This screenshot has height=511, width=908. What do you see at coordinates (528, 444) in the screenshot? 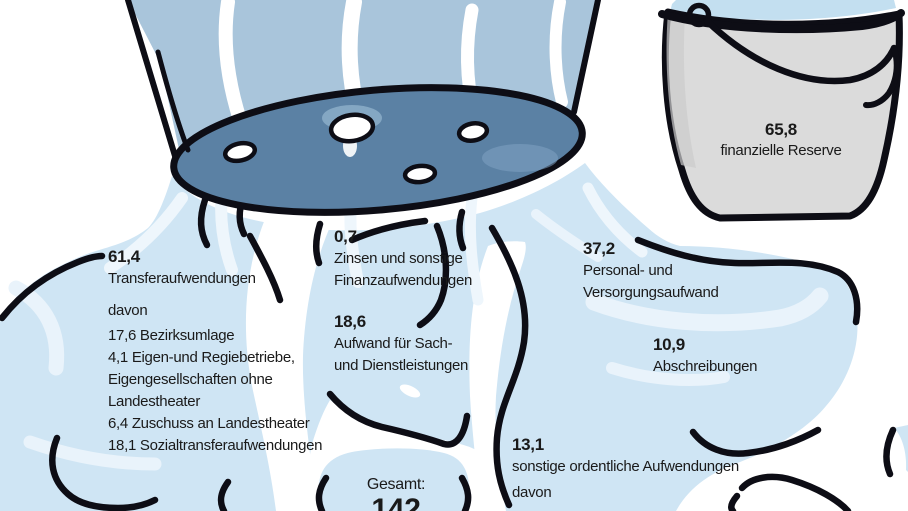
I see `value-sonstige: 13,1` at bounding box center [528, 444].